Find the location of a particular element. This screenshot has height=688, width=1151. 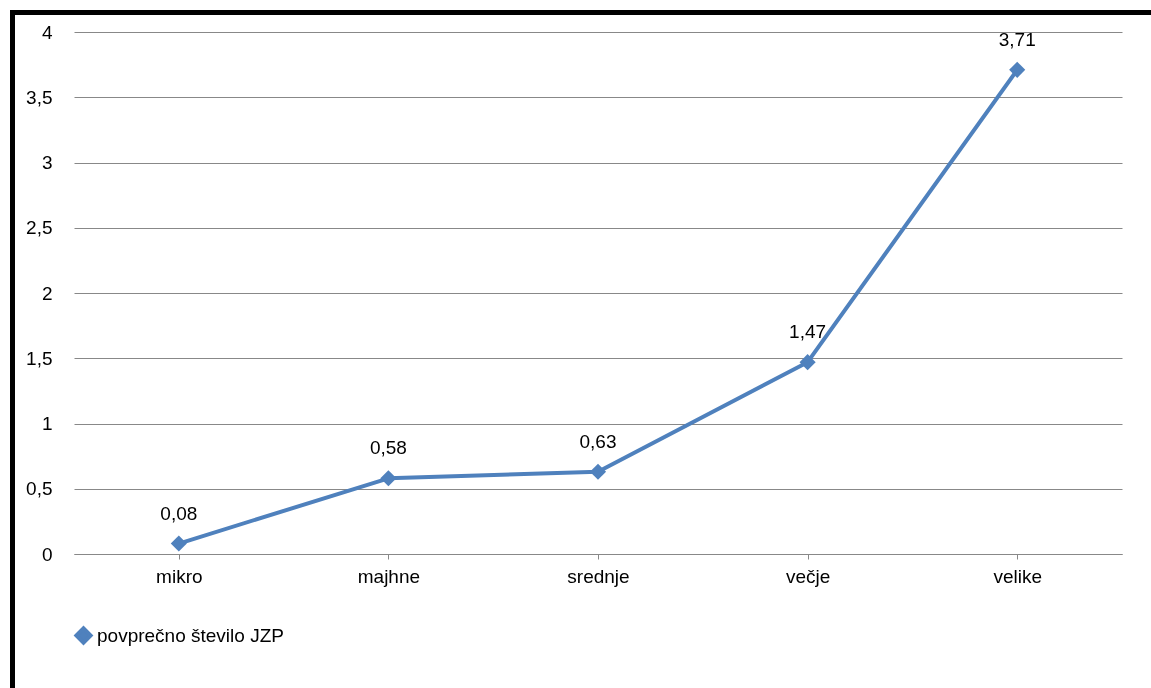

y-tick-label: 1 is located at coordinates (47, 423).